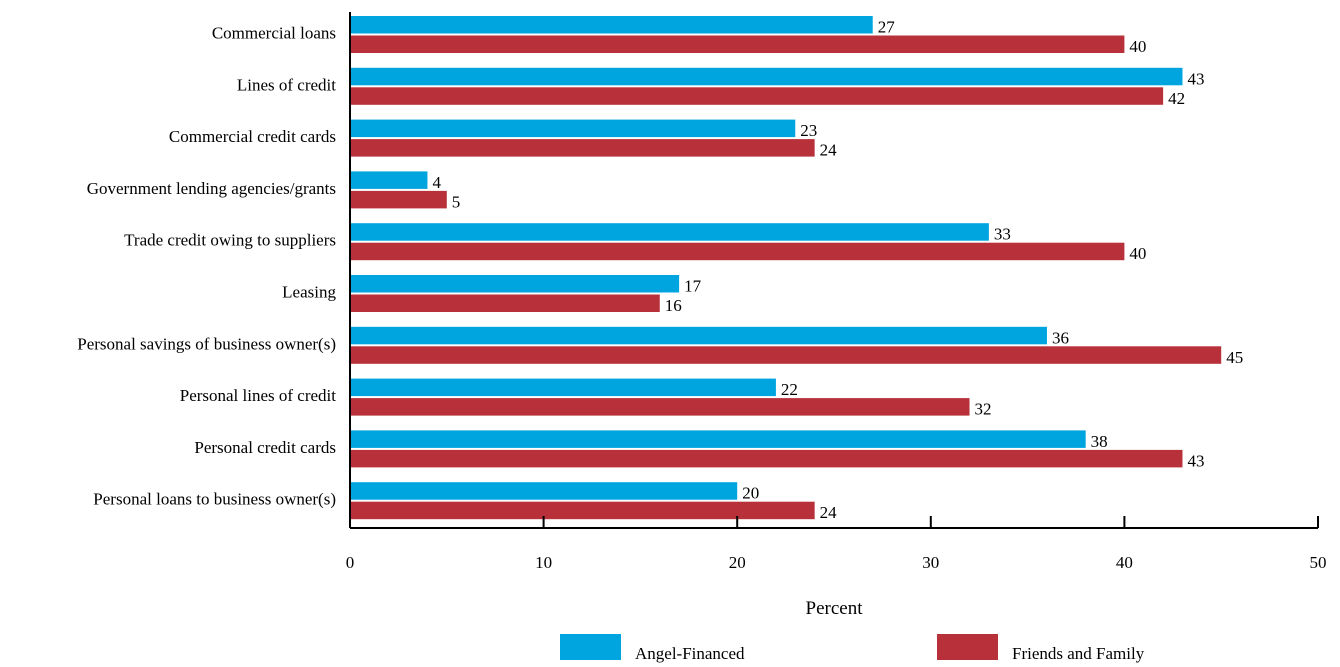 Image resolution: width=1340 pixels, height=667 pixels. What do you see at coordinates (456, 201) in the screenshot?
I see `data-label: 5` at bounding box center [456, 201].